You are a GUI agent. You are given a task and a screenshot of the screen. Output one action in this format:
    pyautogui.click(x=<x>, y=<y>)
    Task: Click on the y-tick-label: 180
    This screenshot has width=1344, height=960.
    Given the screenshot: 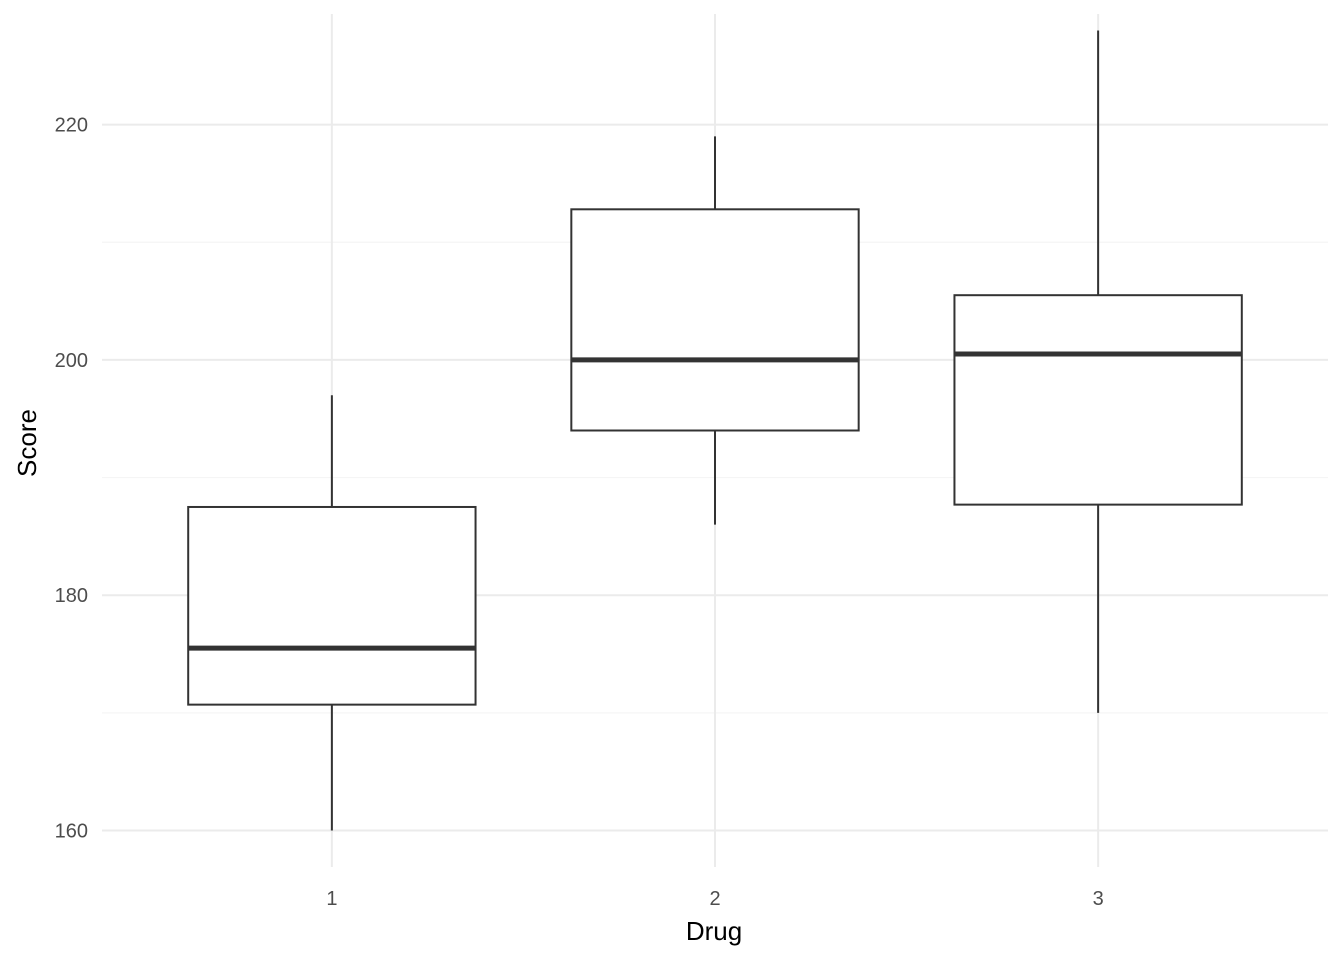 What is the action you would take?
    pyautogui.click(x=71, y=596)
    